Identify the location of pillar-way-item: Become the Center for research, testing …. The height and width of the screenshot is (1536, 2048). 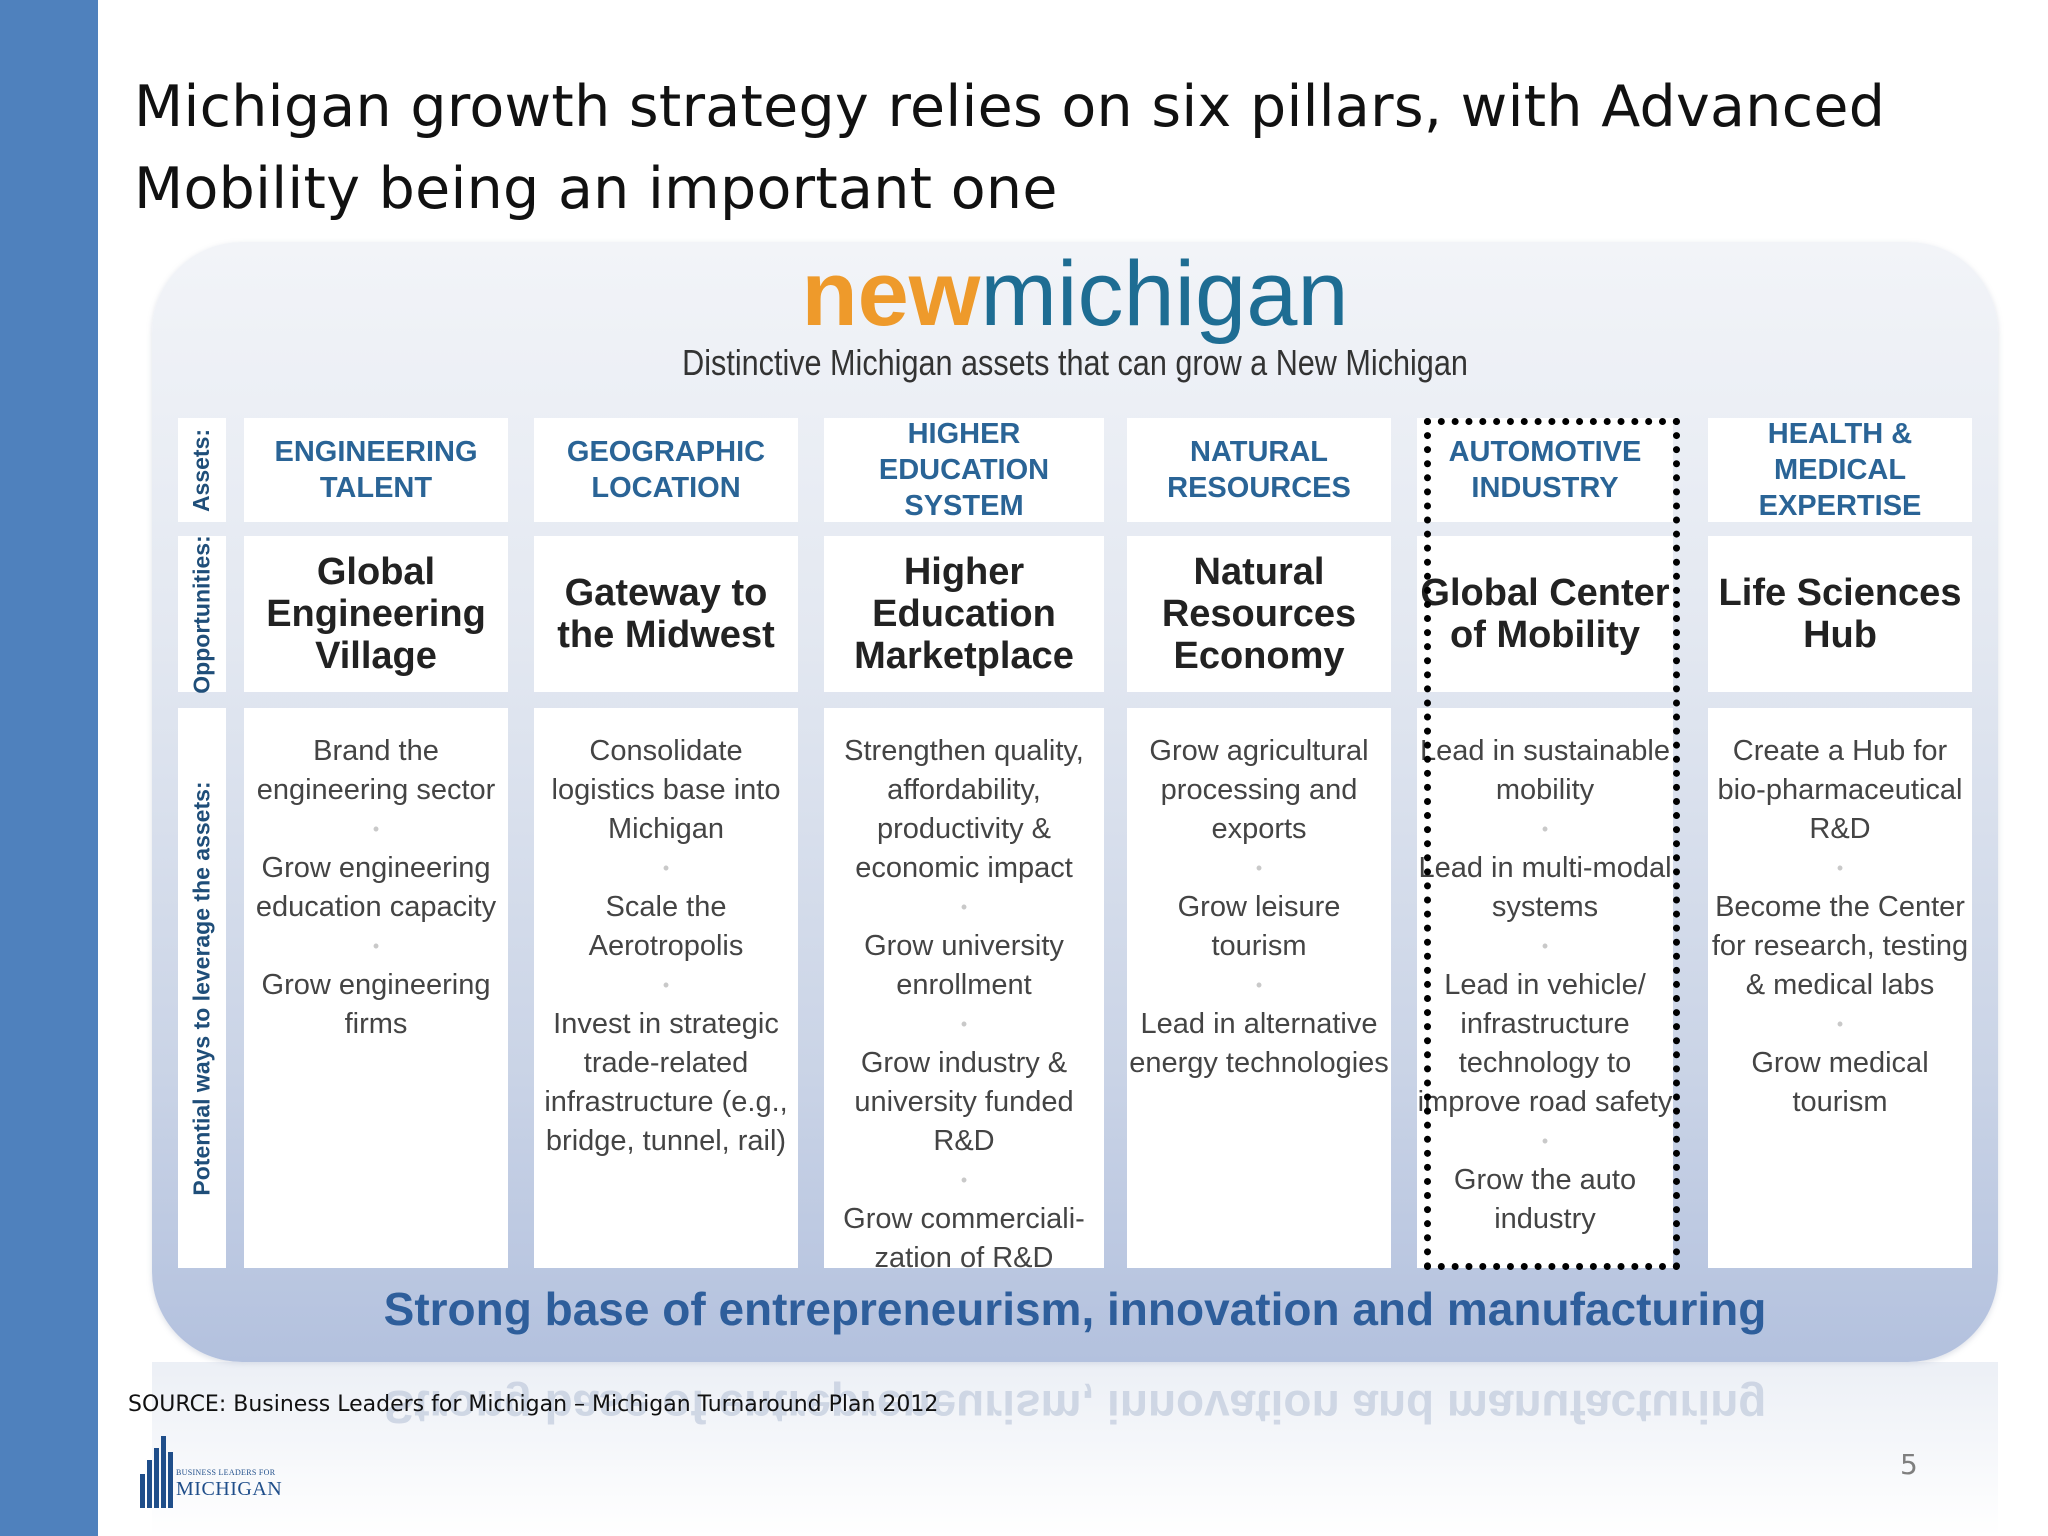
(1840, 946).